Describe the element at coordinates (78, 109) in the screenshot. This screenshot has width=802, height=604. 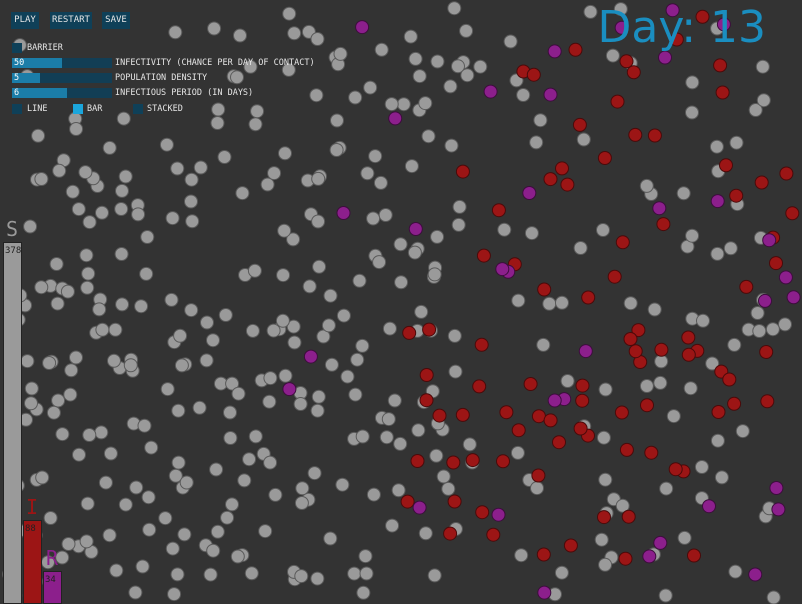
I see `bar-mode-toggle` at that location.